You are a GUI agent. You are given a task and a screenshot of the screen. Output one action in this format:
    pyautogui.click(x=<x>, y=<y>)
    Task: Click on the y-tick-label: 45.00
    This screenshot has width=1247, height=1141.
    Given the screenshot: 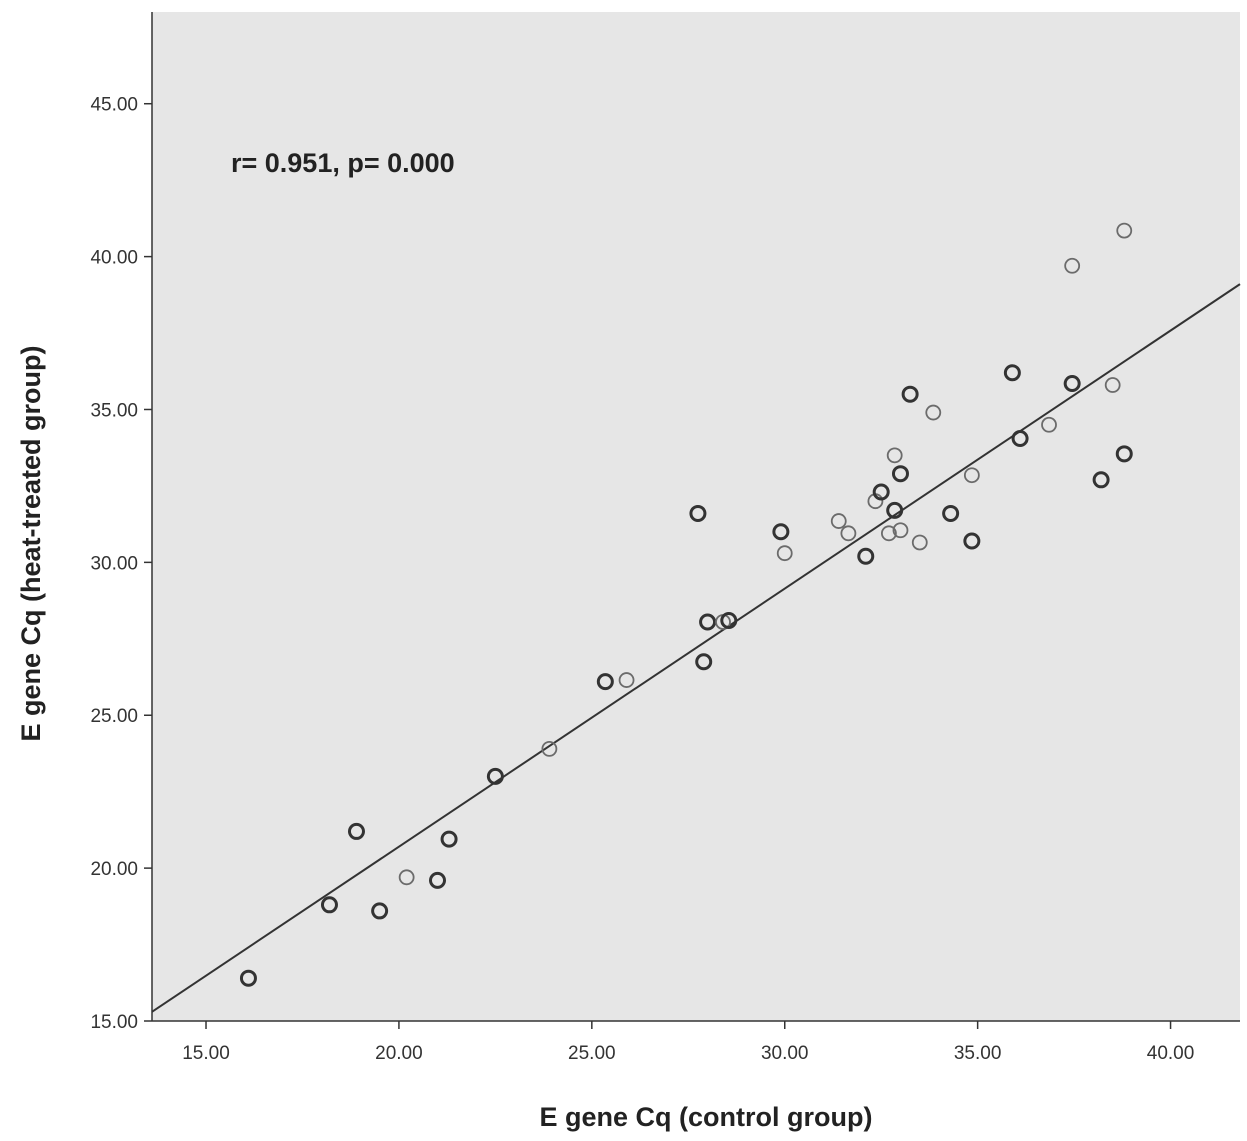 What is the action you would take?
    pyautogui.click(x=114, y=105)
    